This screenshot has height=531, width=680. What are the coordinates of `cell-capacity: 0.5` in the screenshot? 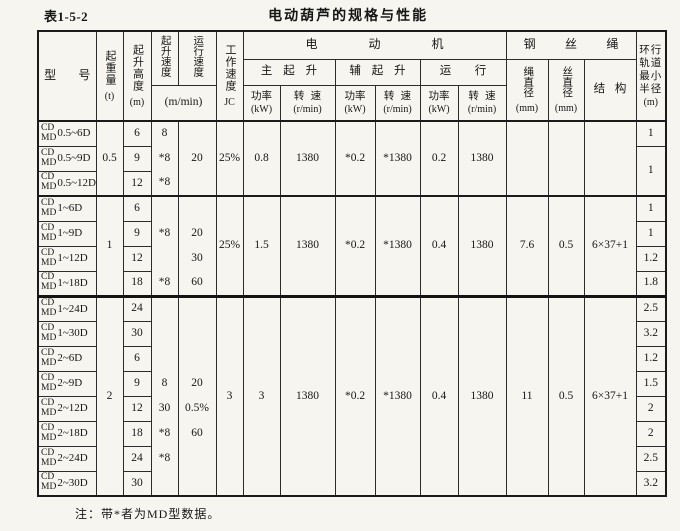 It's located at (109, 158).